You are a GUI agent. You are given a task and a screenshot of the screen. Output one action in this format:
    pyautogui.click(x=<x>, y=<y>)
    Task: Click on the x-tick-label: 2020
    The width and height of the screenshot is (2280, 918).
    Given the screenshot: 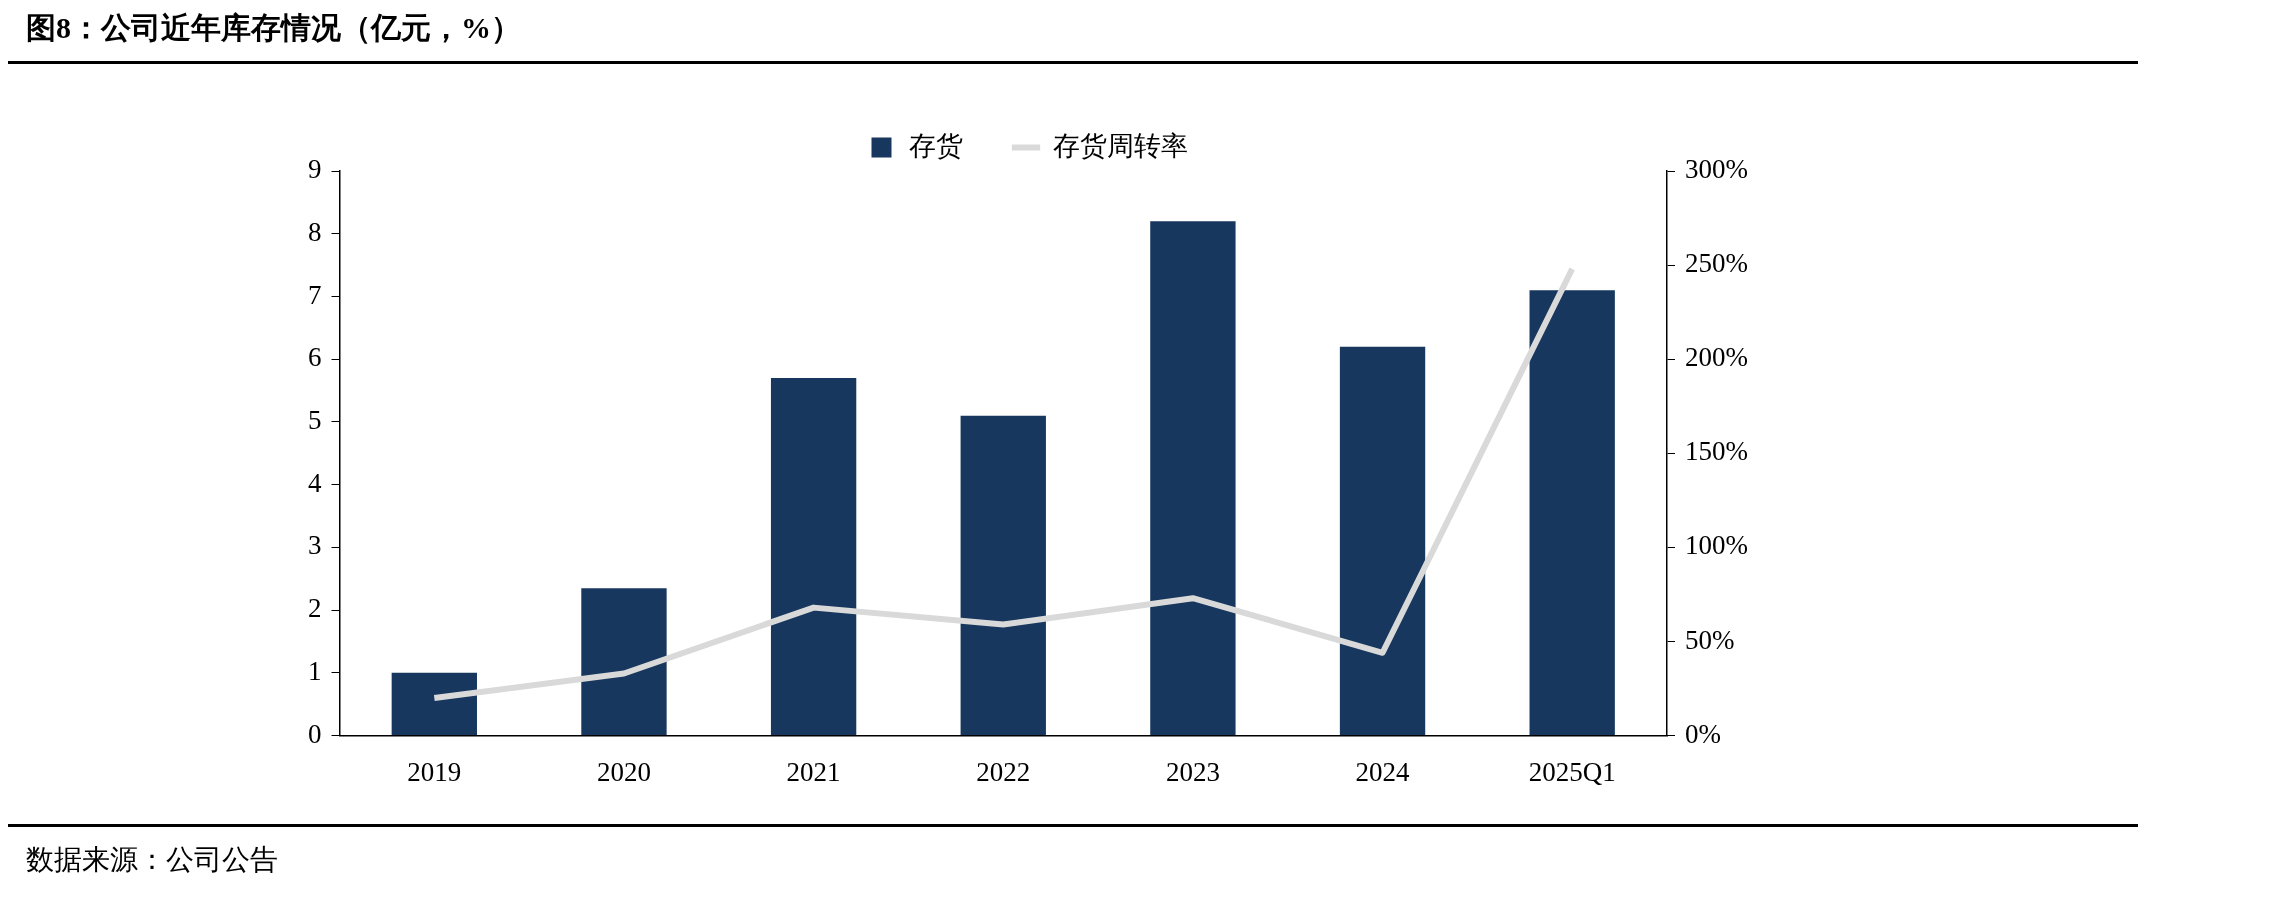 What is the action you would take?
    pyautogui.click(x=623, y=771)
    